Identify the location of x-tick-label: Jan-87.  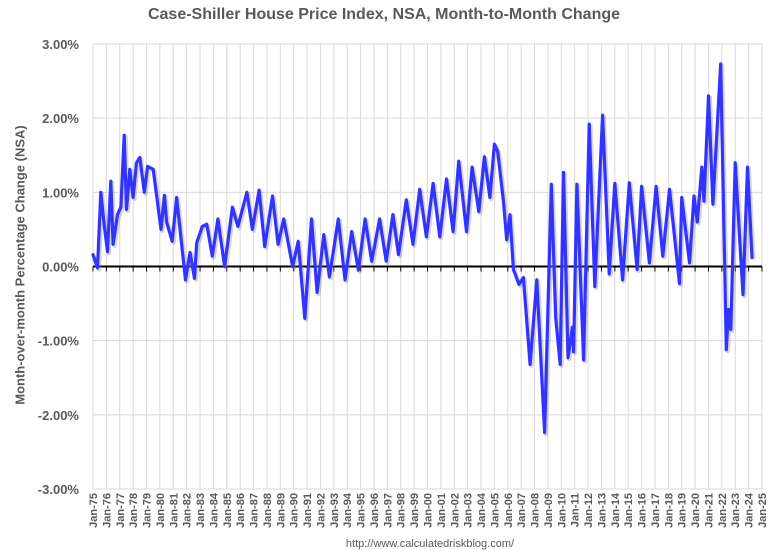
(255, 510).